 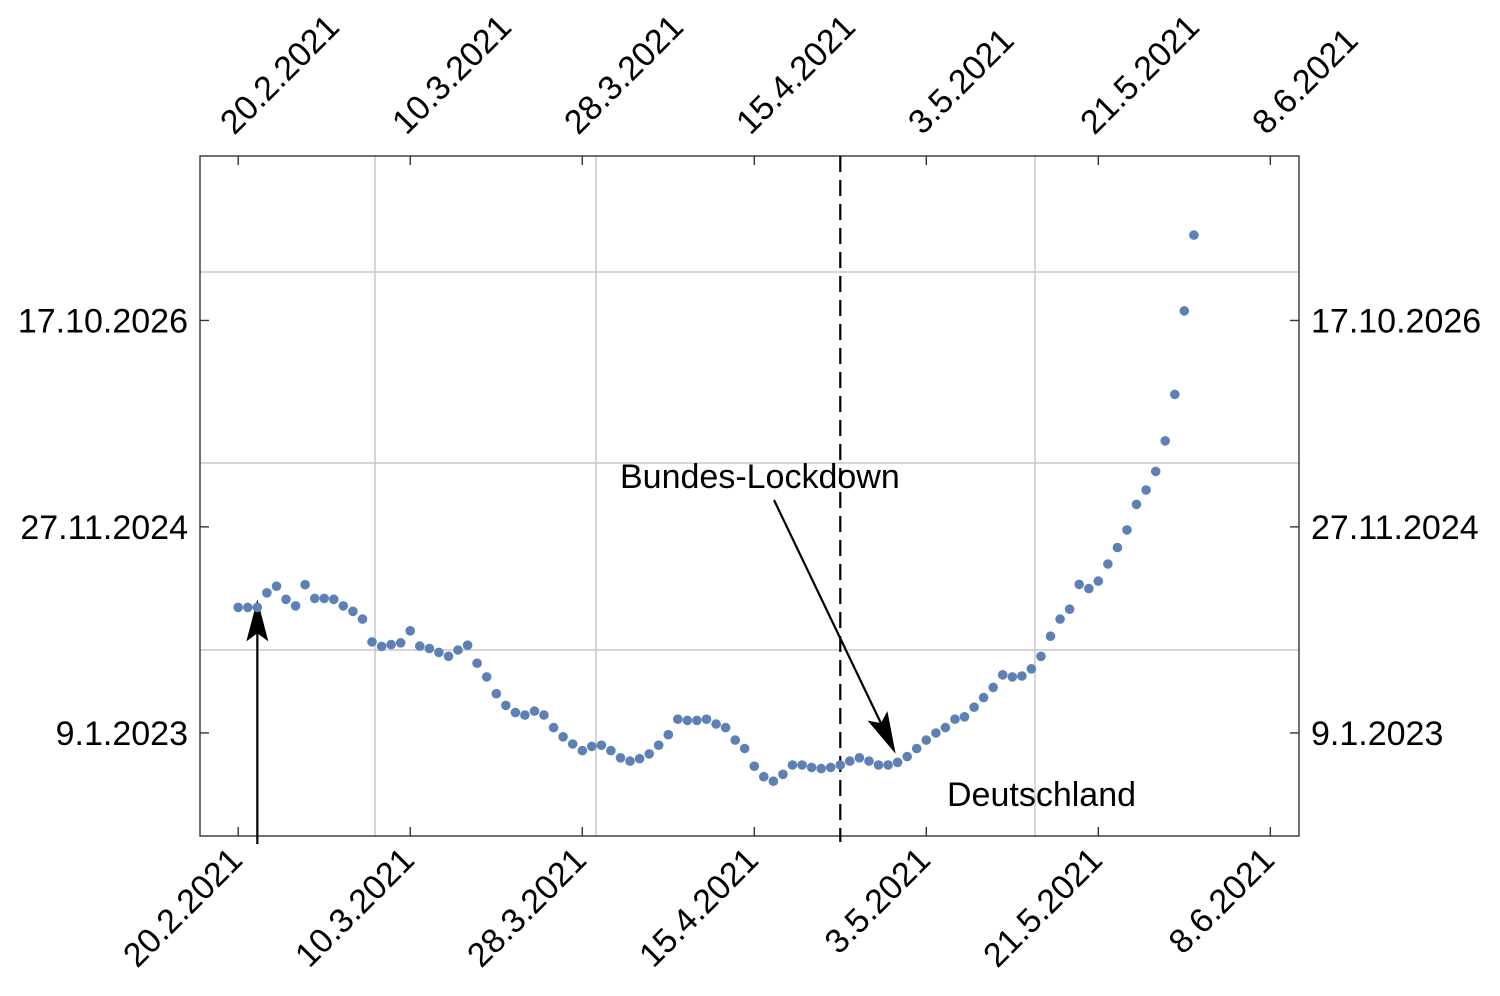 What do you see at coordinates (961, 81) in the screenshot?
I see `x-tick-label-top: 3.5.2021` at bounding box center [961, 81].